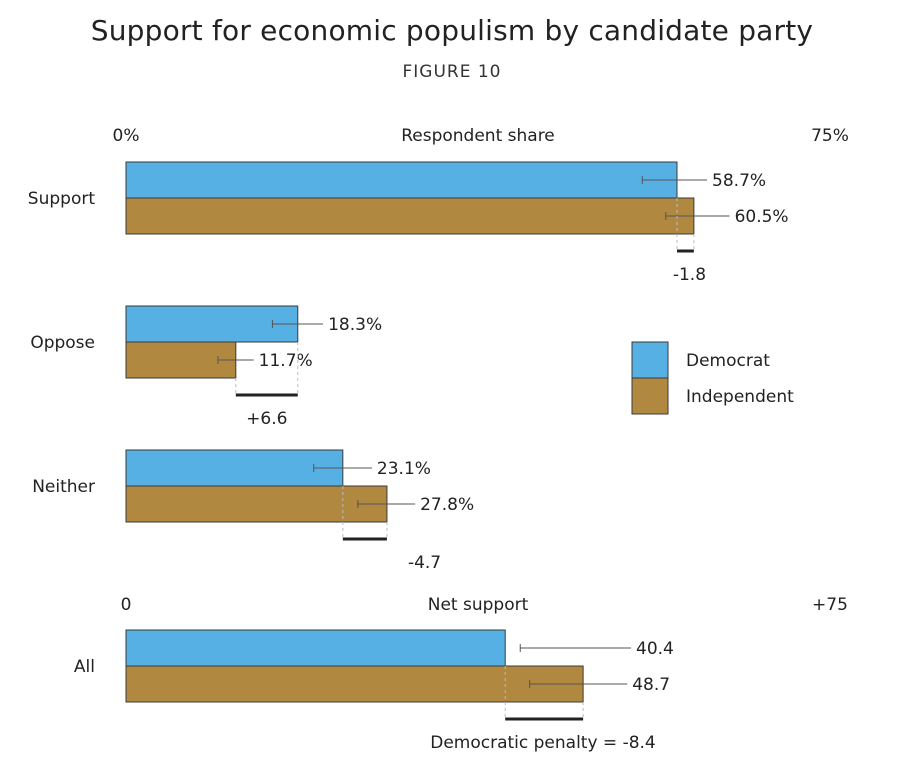 Image resolution: width=904 pixels, height=774 pixels. What do you see at coordinates (478, 136) in the screenshot?
I see `axis-title: Respondent share` at bounding box center [478, 136].